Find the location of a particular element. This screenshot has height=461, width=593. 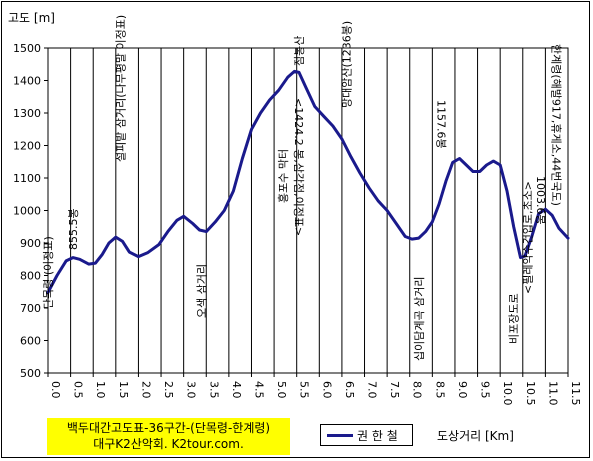

annotation-label: 1003.6봉 is located at coordinates (540, 200).